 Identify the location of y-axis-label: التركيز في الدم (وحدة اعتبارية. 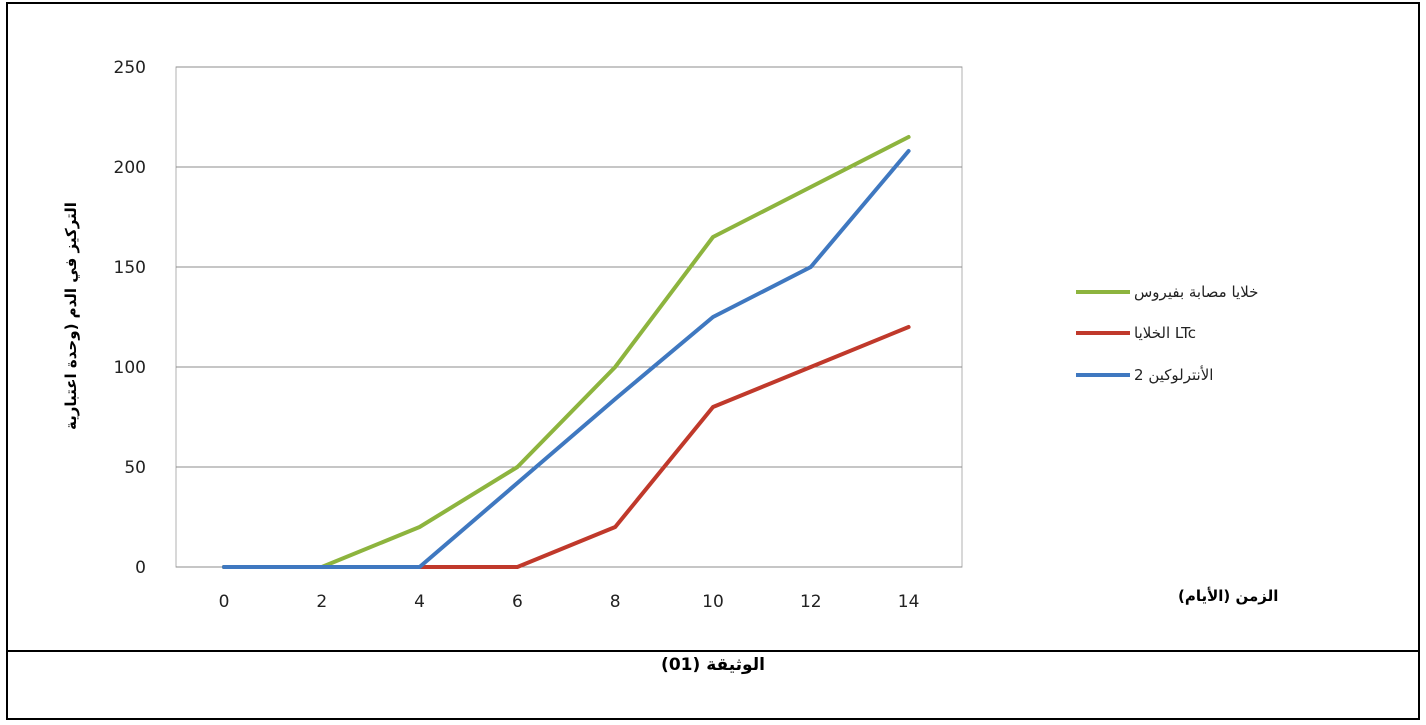
(71, 316).